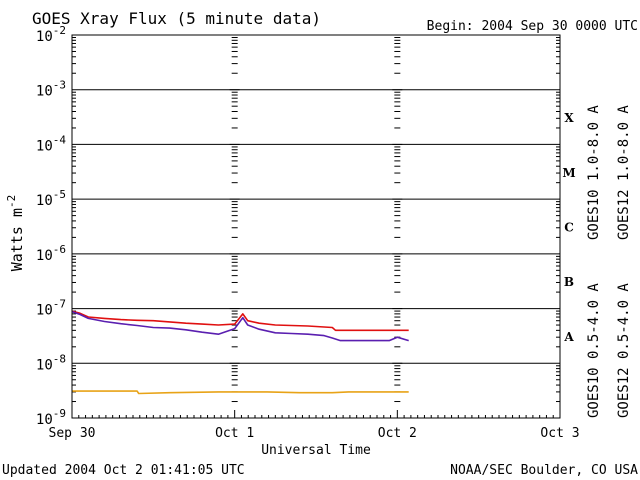 The width and height of the screenshot is (640, 480). I want to click on y-tick-exponent: -8, so click(59, 358).